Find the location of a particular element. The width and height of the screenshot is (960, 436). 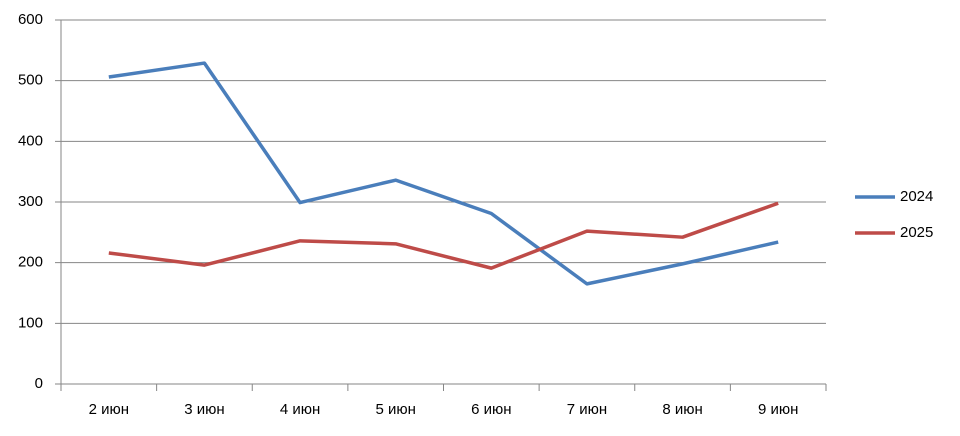

legend-label: 2024 is located at coordinates (916, 196).